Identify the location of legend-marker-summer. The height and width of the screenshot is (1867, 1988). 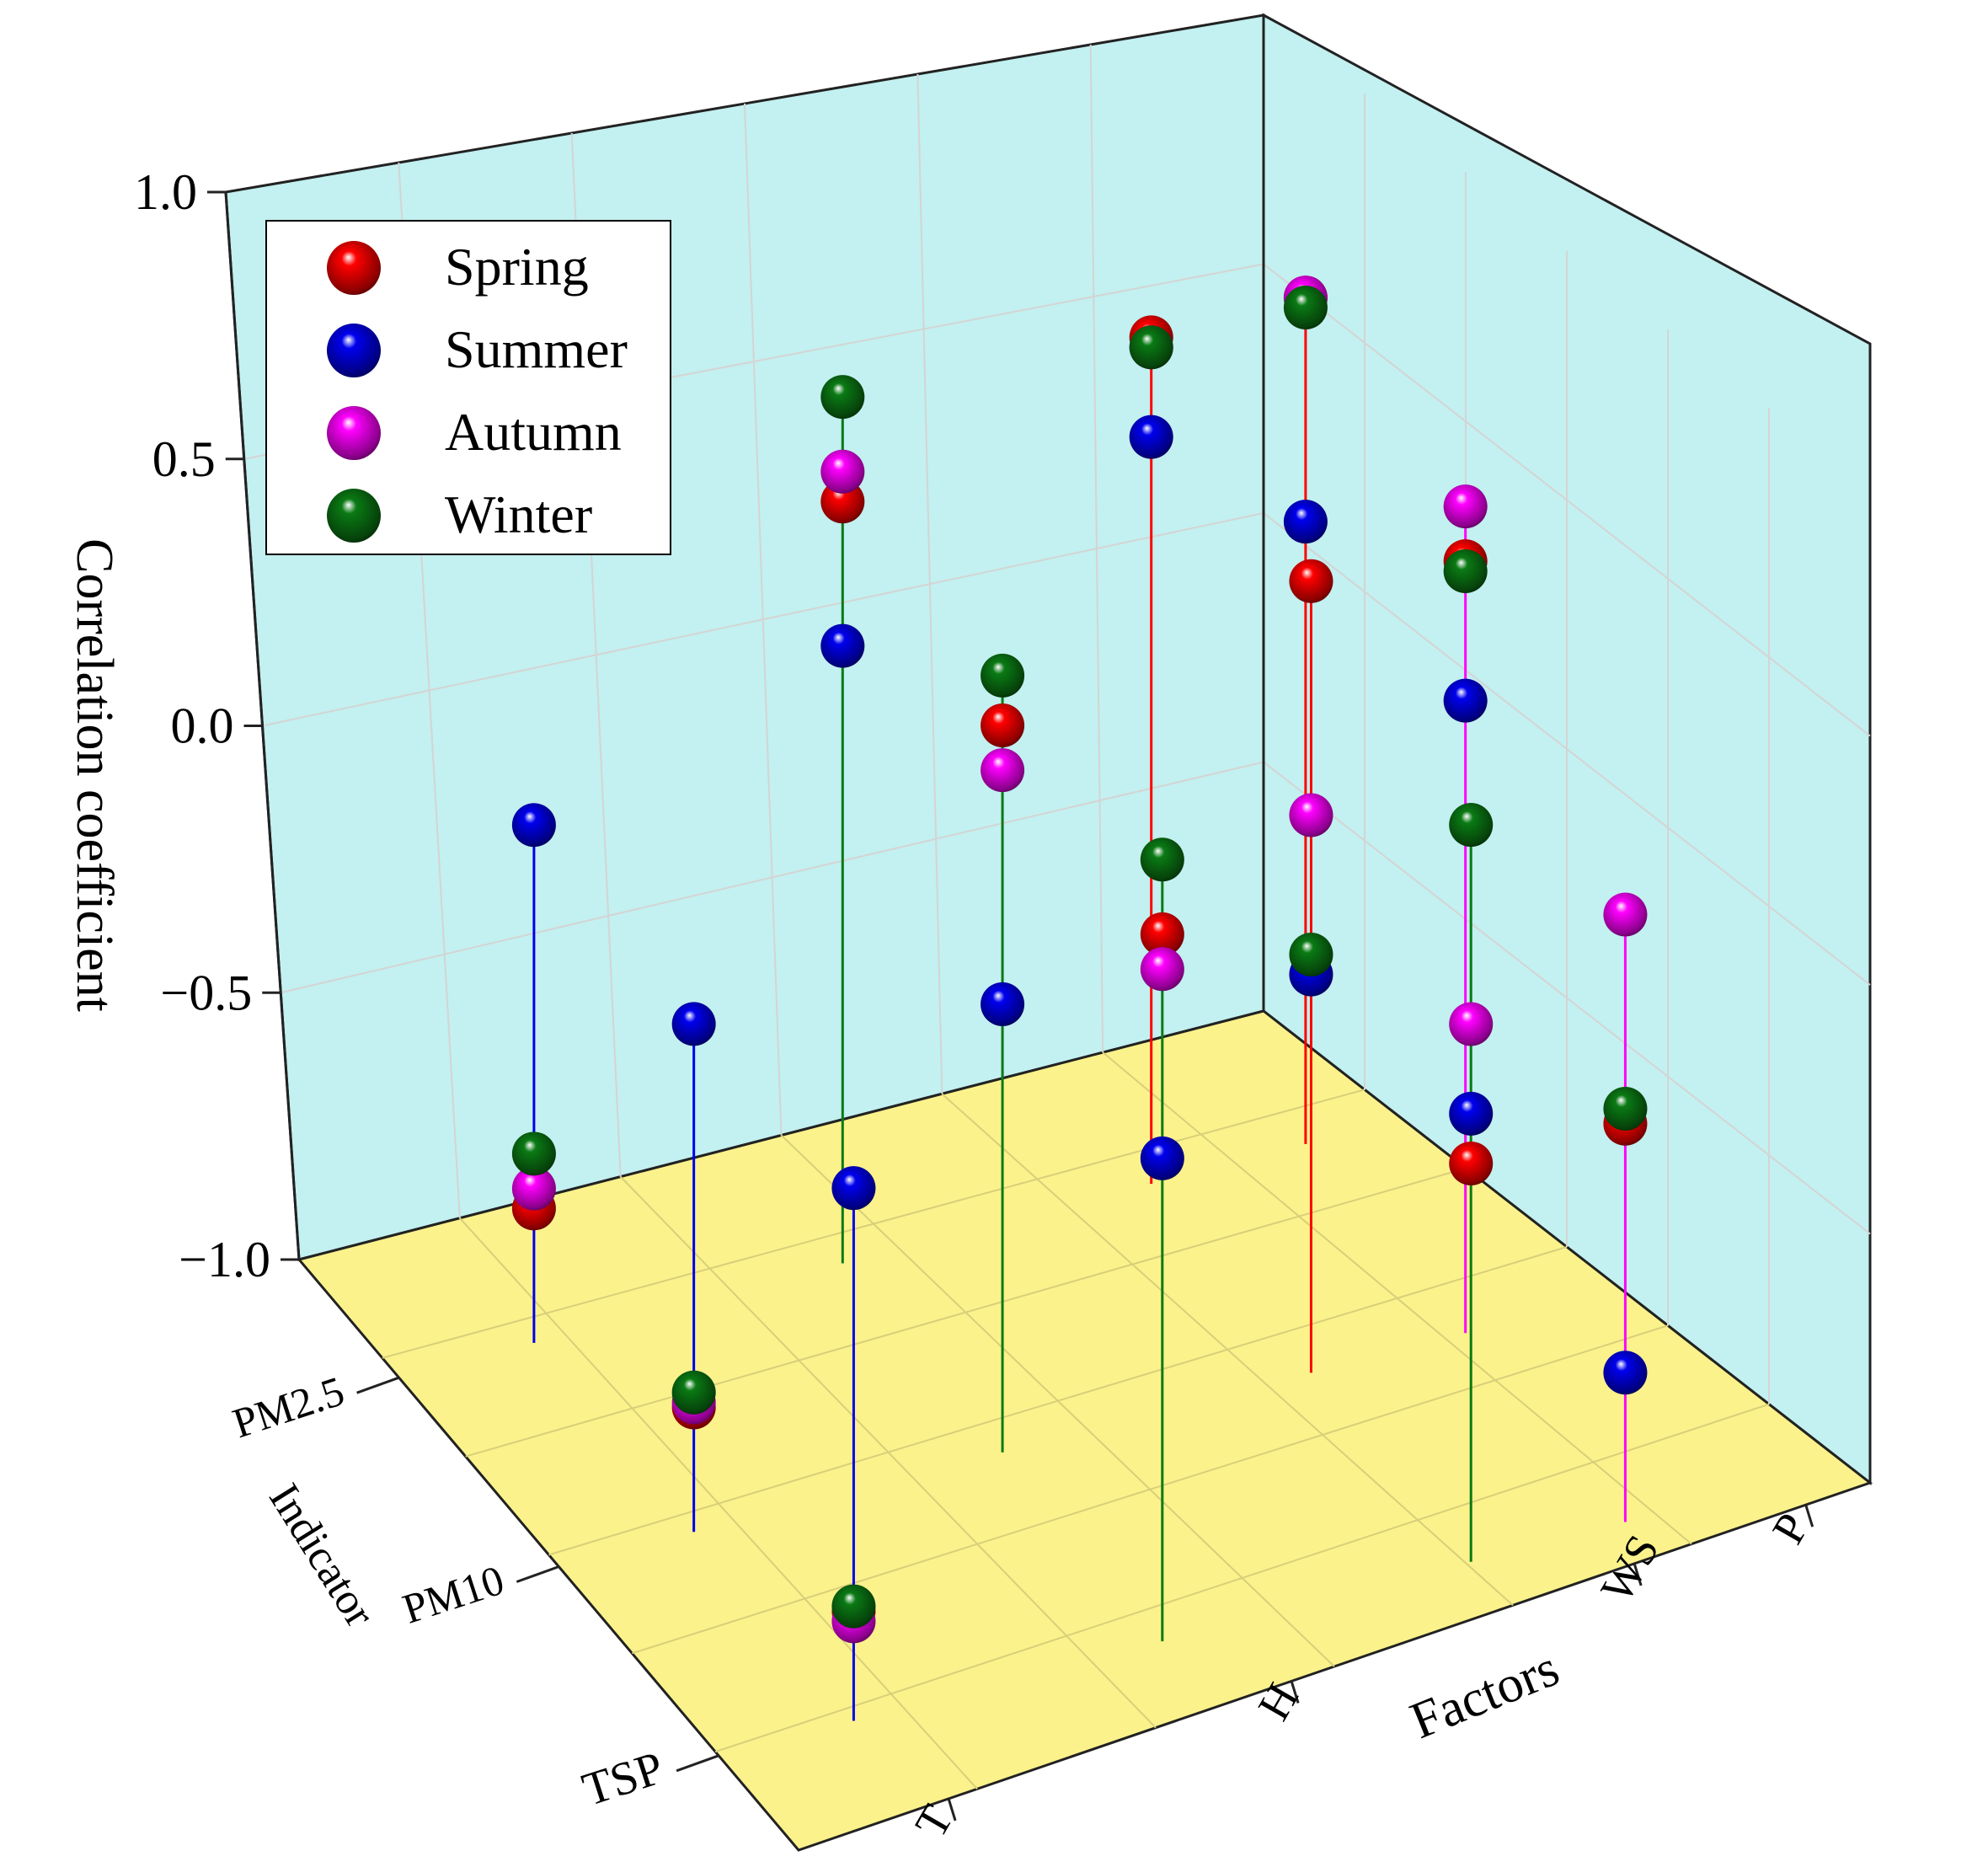
(354, 350).